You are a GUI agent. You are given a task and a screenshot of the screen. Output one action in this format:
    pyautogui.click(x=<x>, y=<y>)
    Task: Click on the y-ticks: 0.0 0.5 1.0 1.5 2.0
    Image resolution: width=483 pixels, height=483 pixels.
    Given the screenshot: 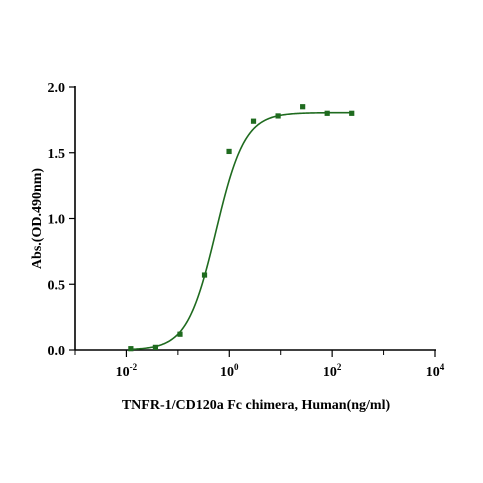 What is the action you would take?
    pyautogui.click(x=61, y=220)
    